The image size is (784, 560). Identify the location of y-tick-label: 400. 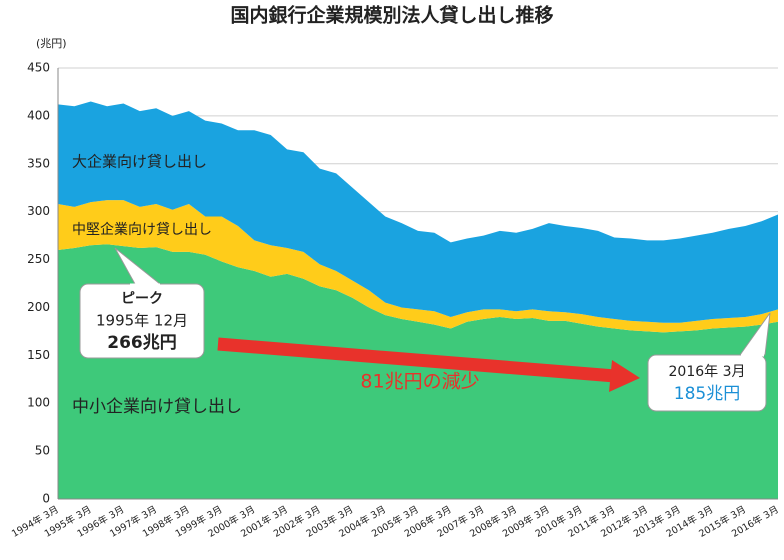
(38, 115).